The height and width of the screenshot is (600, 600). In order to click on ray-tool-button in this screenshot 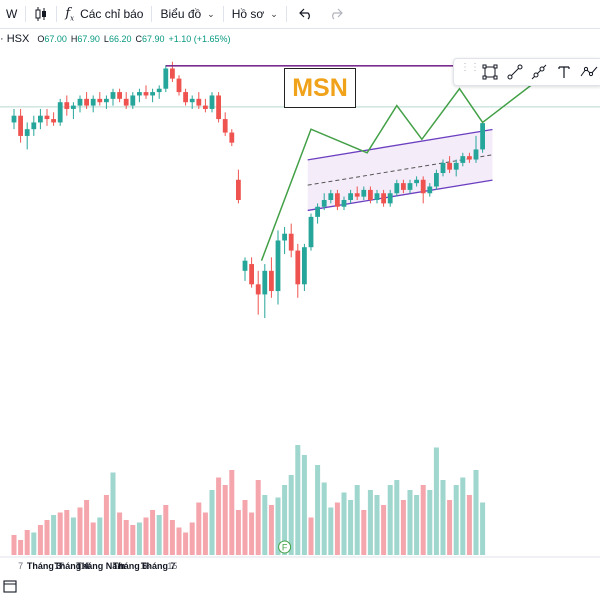, I will do `click(539, 72)`.